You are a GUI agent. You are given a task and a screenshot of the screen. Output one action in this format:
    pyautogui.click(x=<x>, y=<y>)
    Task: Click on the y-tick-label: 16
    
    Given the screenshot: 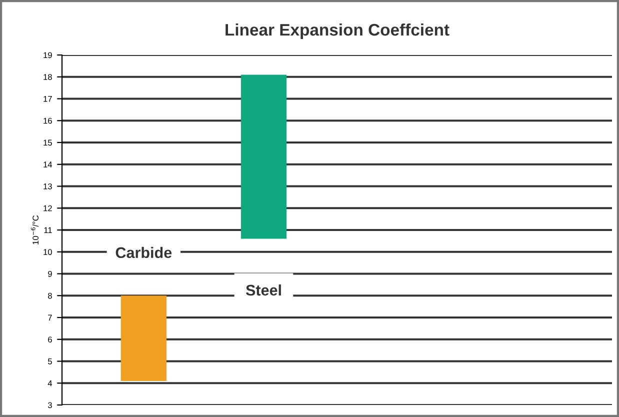 What is the action you would take?
    pyautogui.click(x=48, y=121)
    